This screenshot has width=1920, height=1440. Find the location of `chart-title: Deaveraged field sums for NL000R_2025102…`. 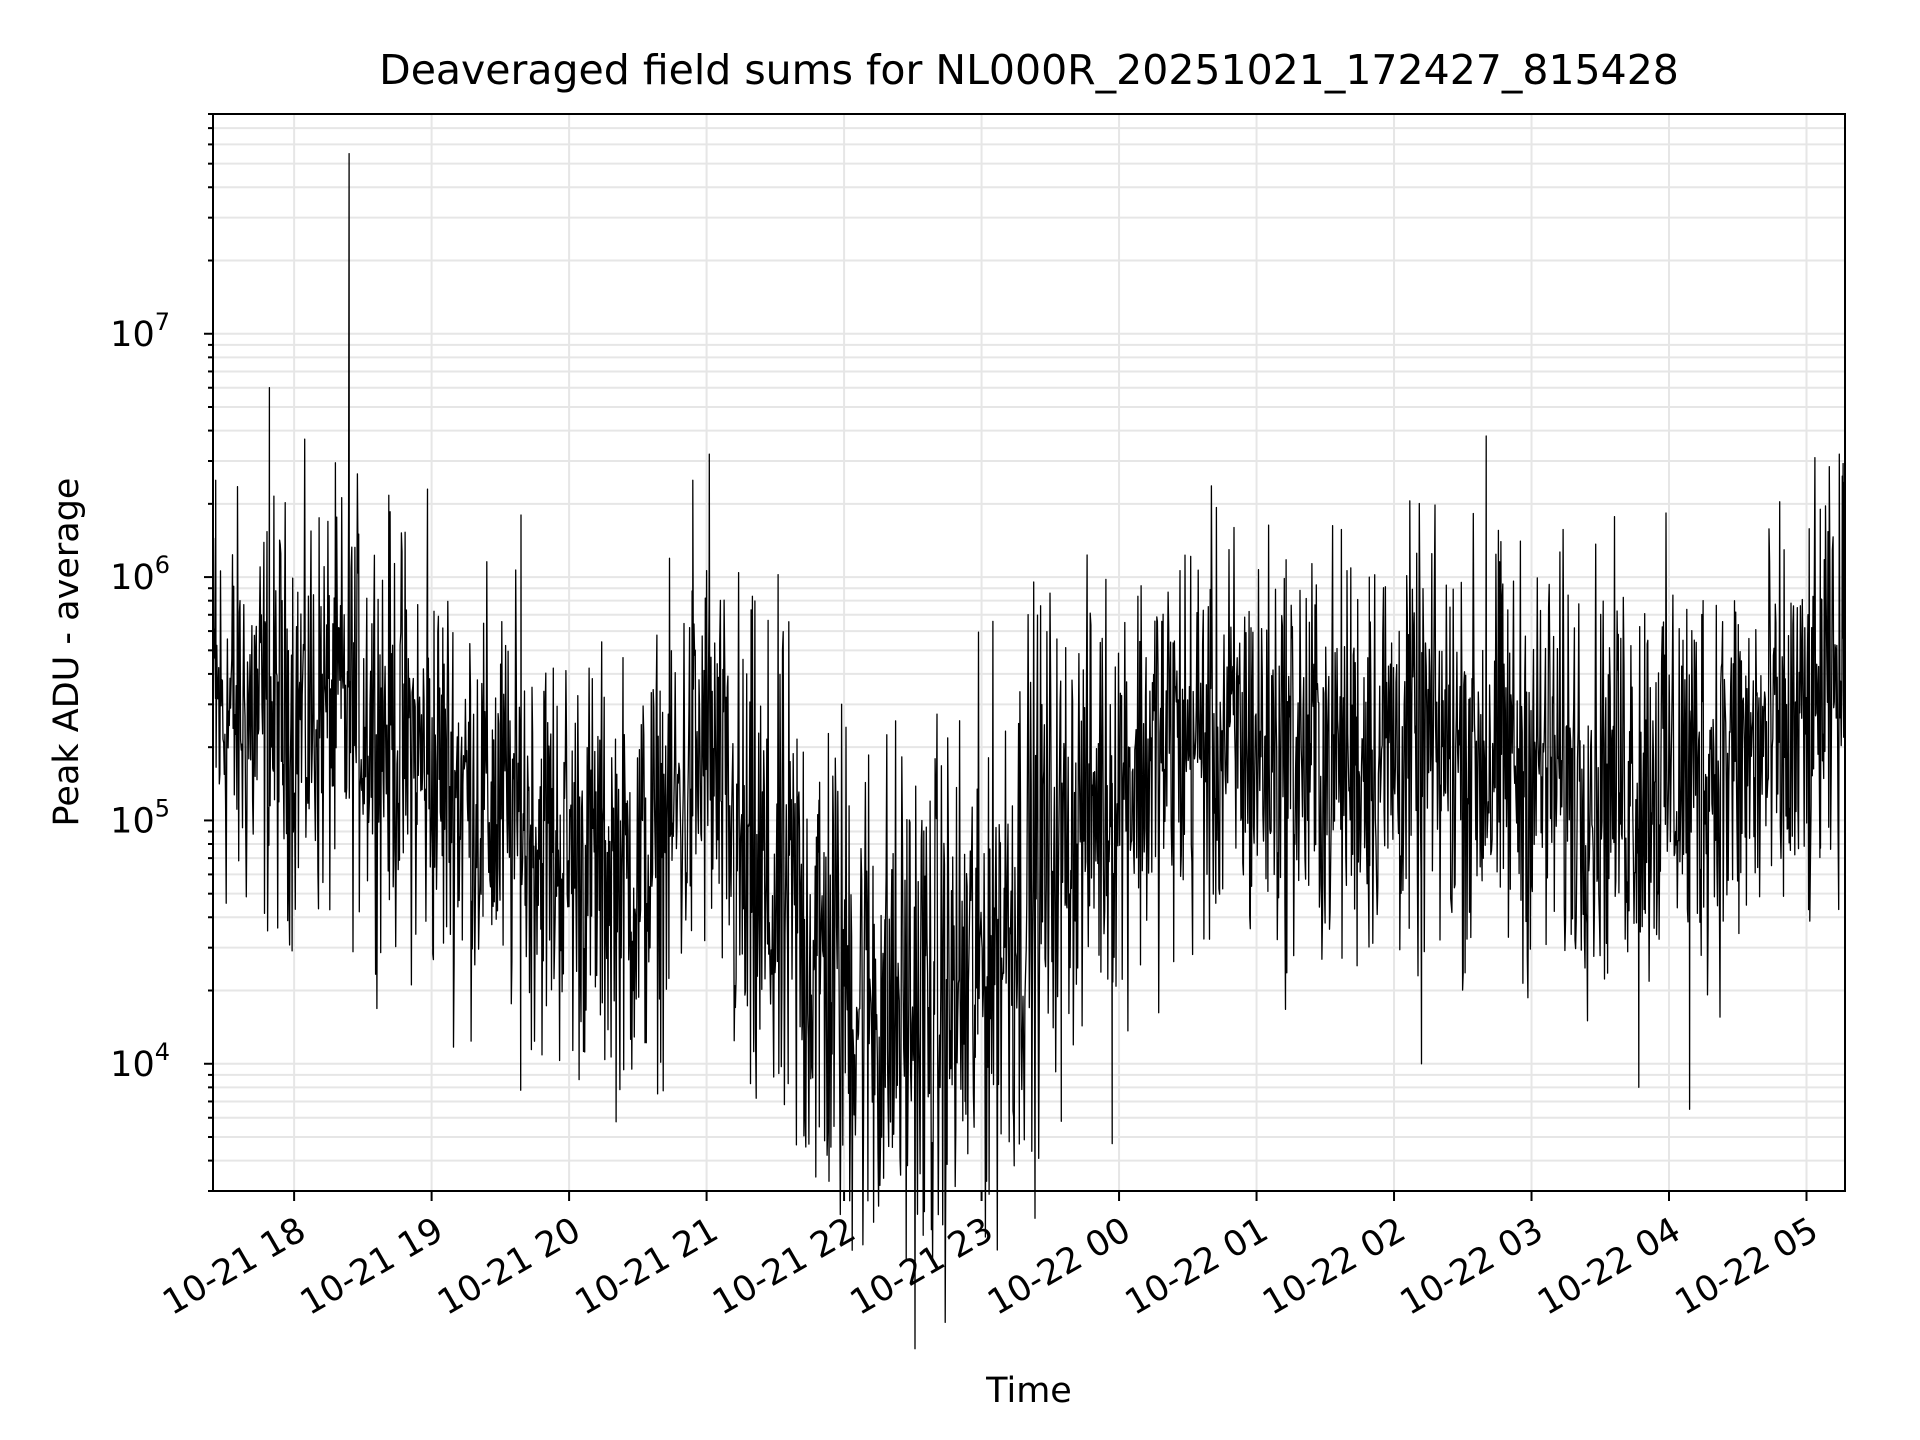

chart-title: Deaveraged field sums for NL000R_2025102… is located at coordinates (1029, 70).